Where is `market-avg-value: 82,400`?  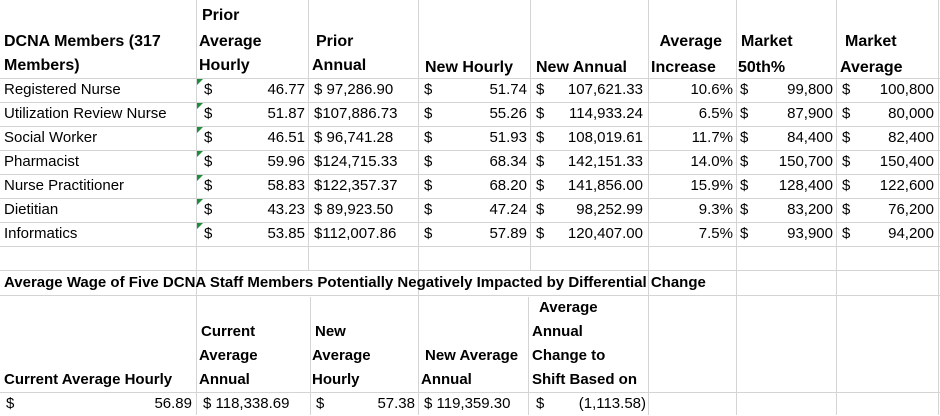
market-avg-value: 82,400 is located at coordinates (911, 137).